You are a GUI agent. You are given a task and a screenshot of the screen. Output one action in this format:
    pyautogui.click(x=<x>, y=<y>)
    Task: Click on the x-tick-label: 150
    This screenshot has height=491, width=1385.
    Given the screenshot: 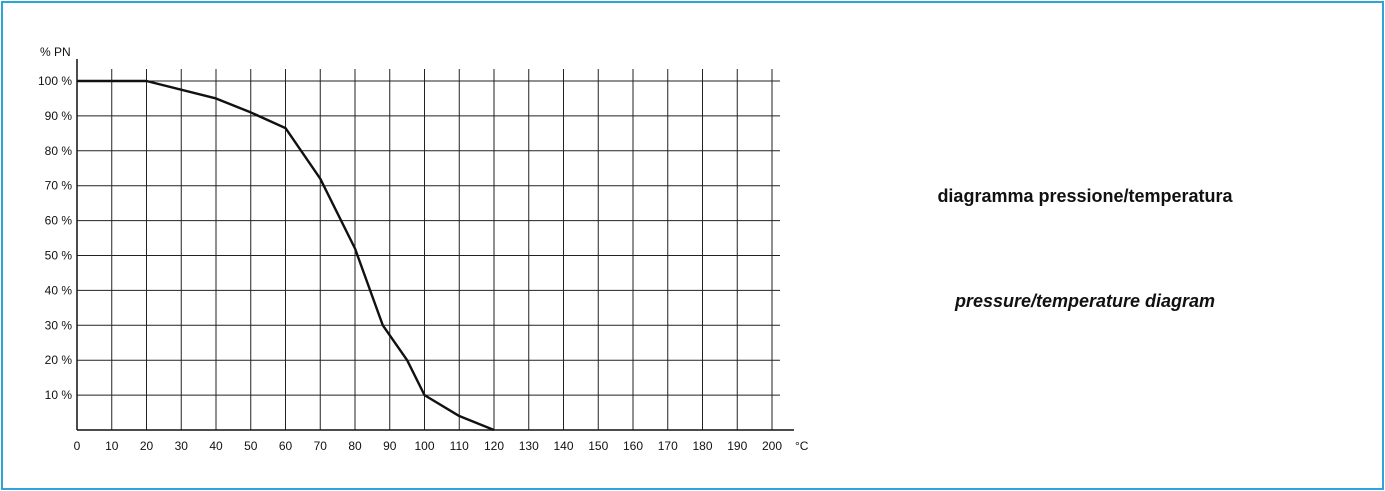 What is the action you would take?
    pyautogui.click(x=598, y=446)
    